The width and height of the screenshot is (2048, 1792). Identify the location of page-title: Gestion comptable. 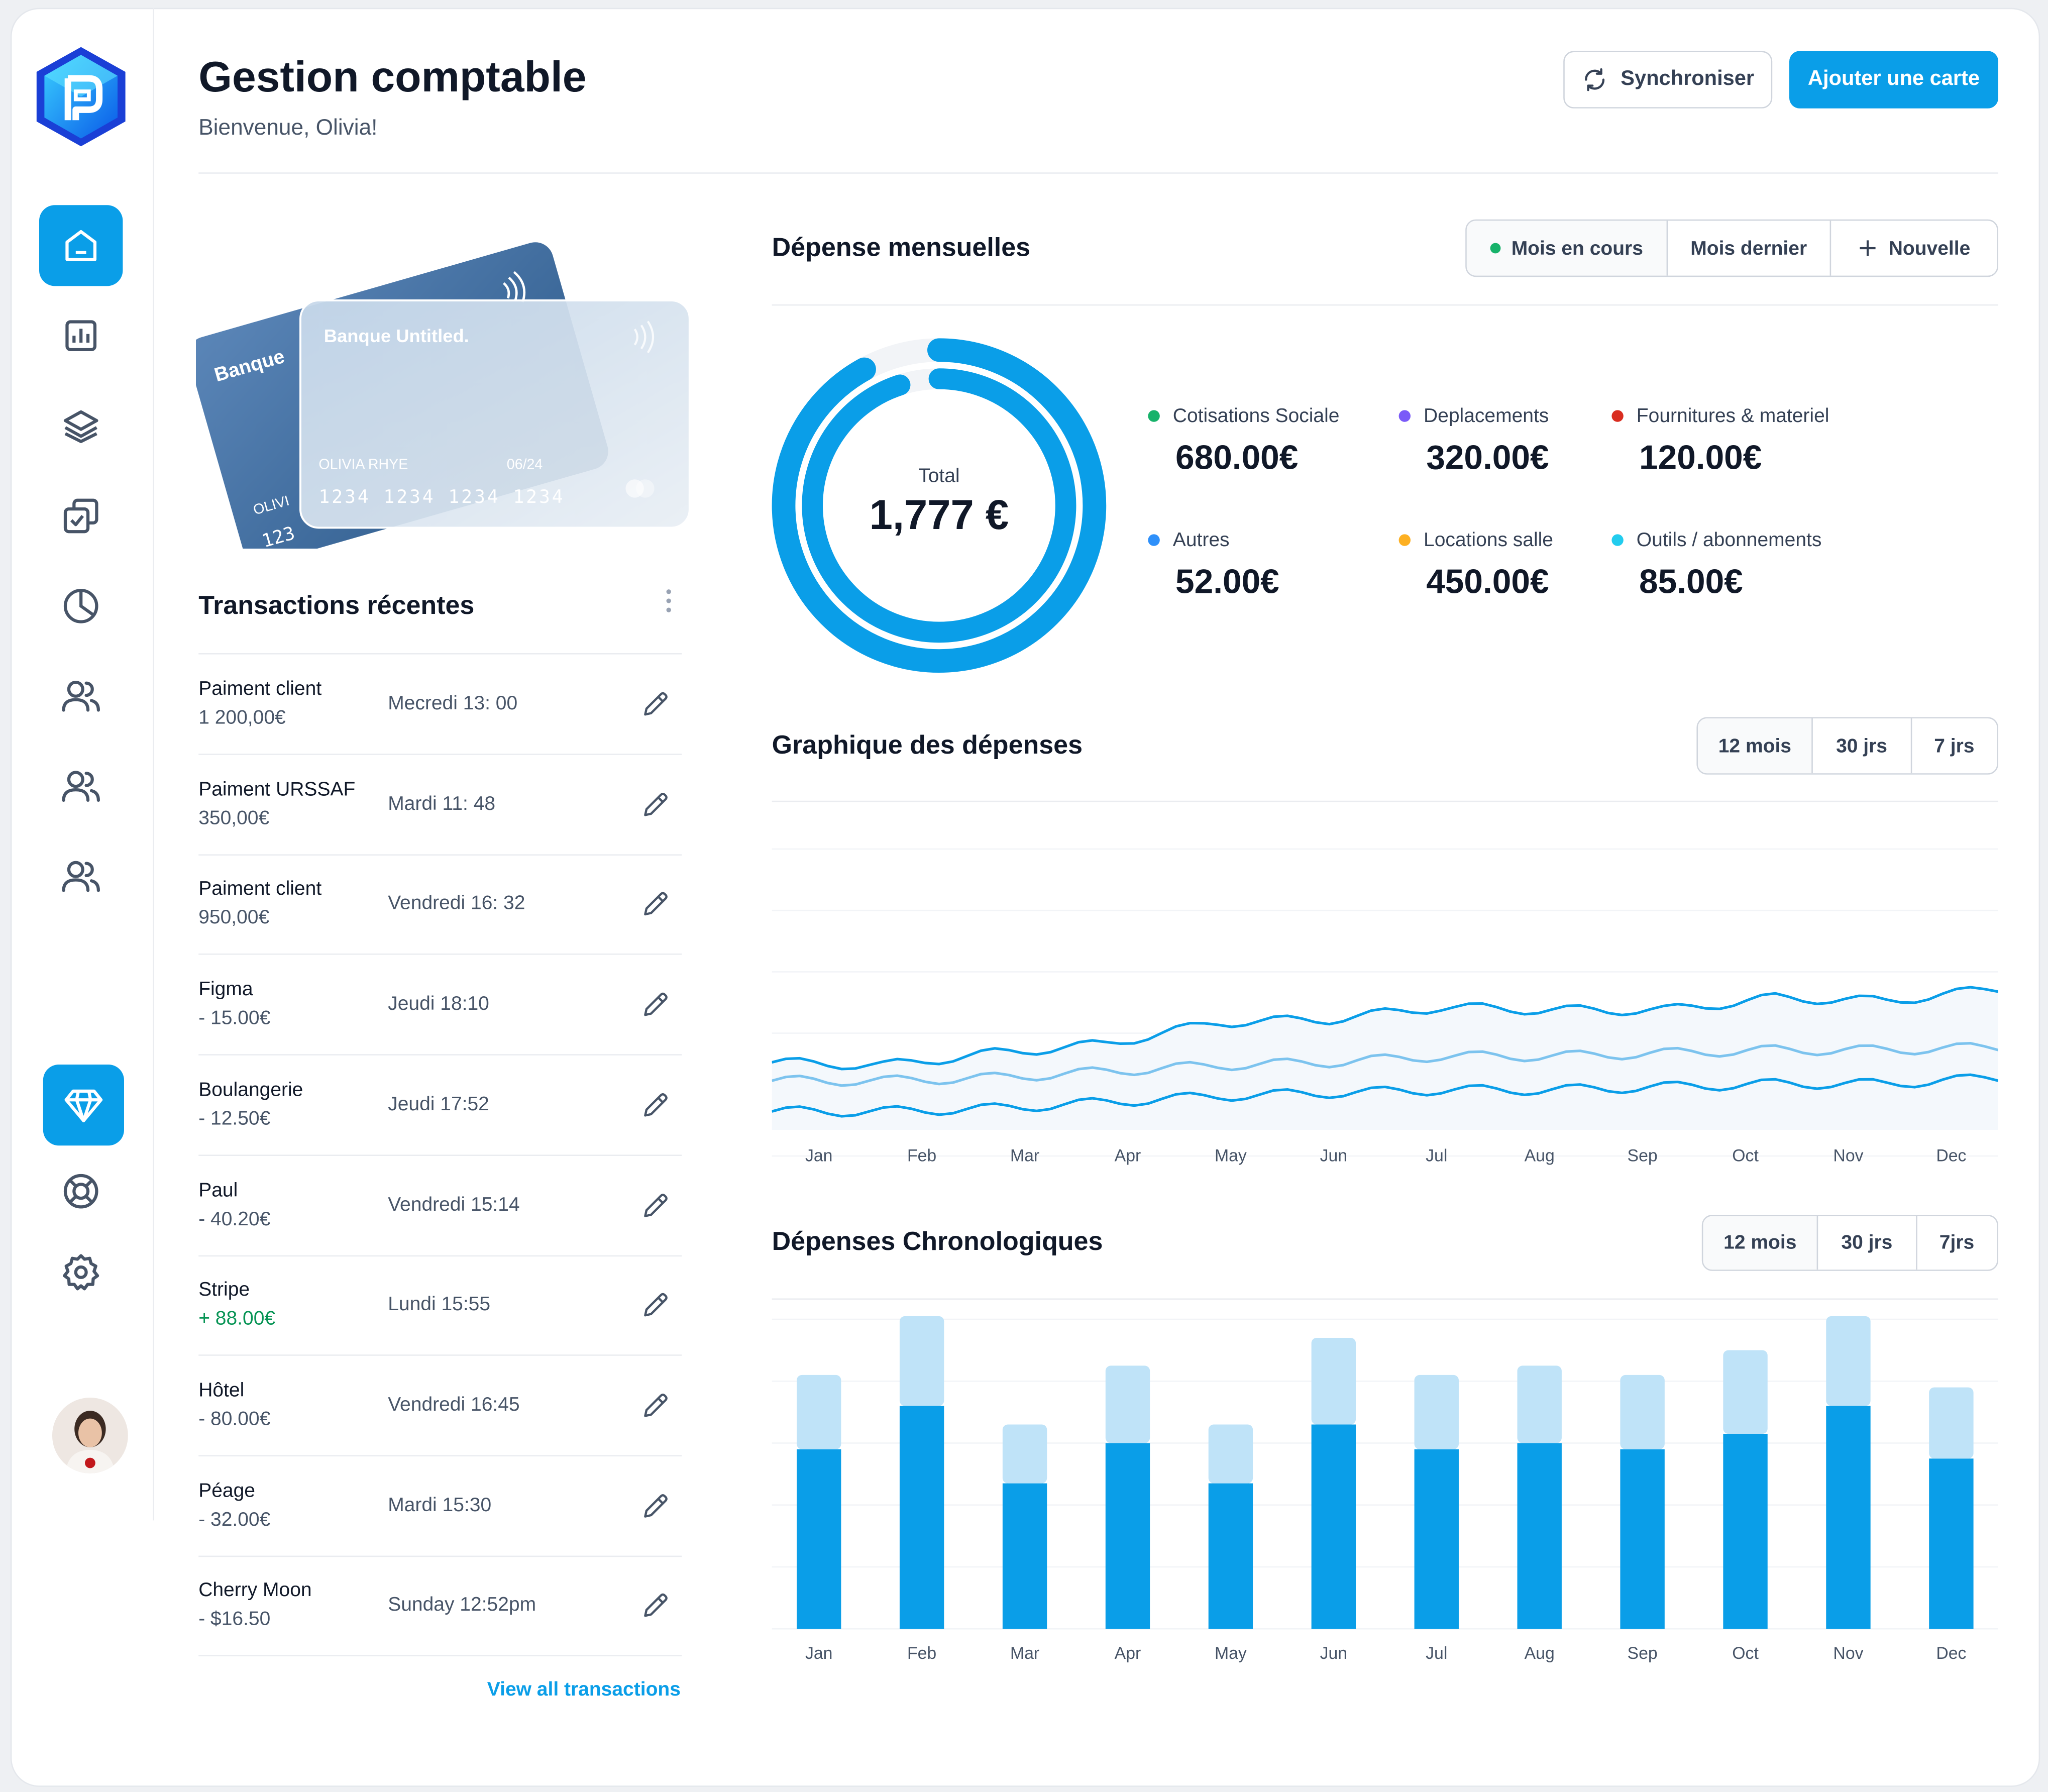
(392, 76).